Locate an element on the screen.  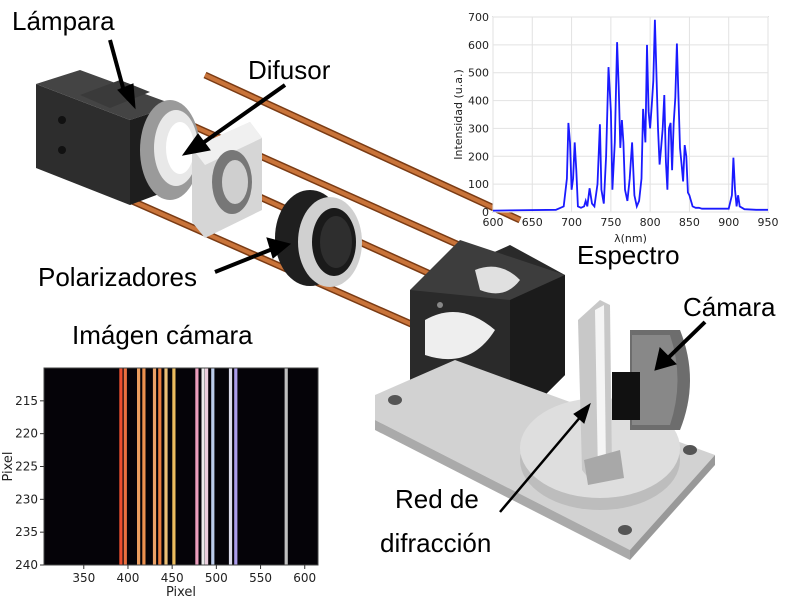
camera-body is located at coordinates (651, 380).